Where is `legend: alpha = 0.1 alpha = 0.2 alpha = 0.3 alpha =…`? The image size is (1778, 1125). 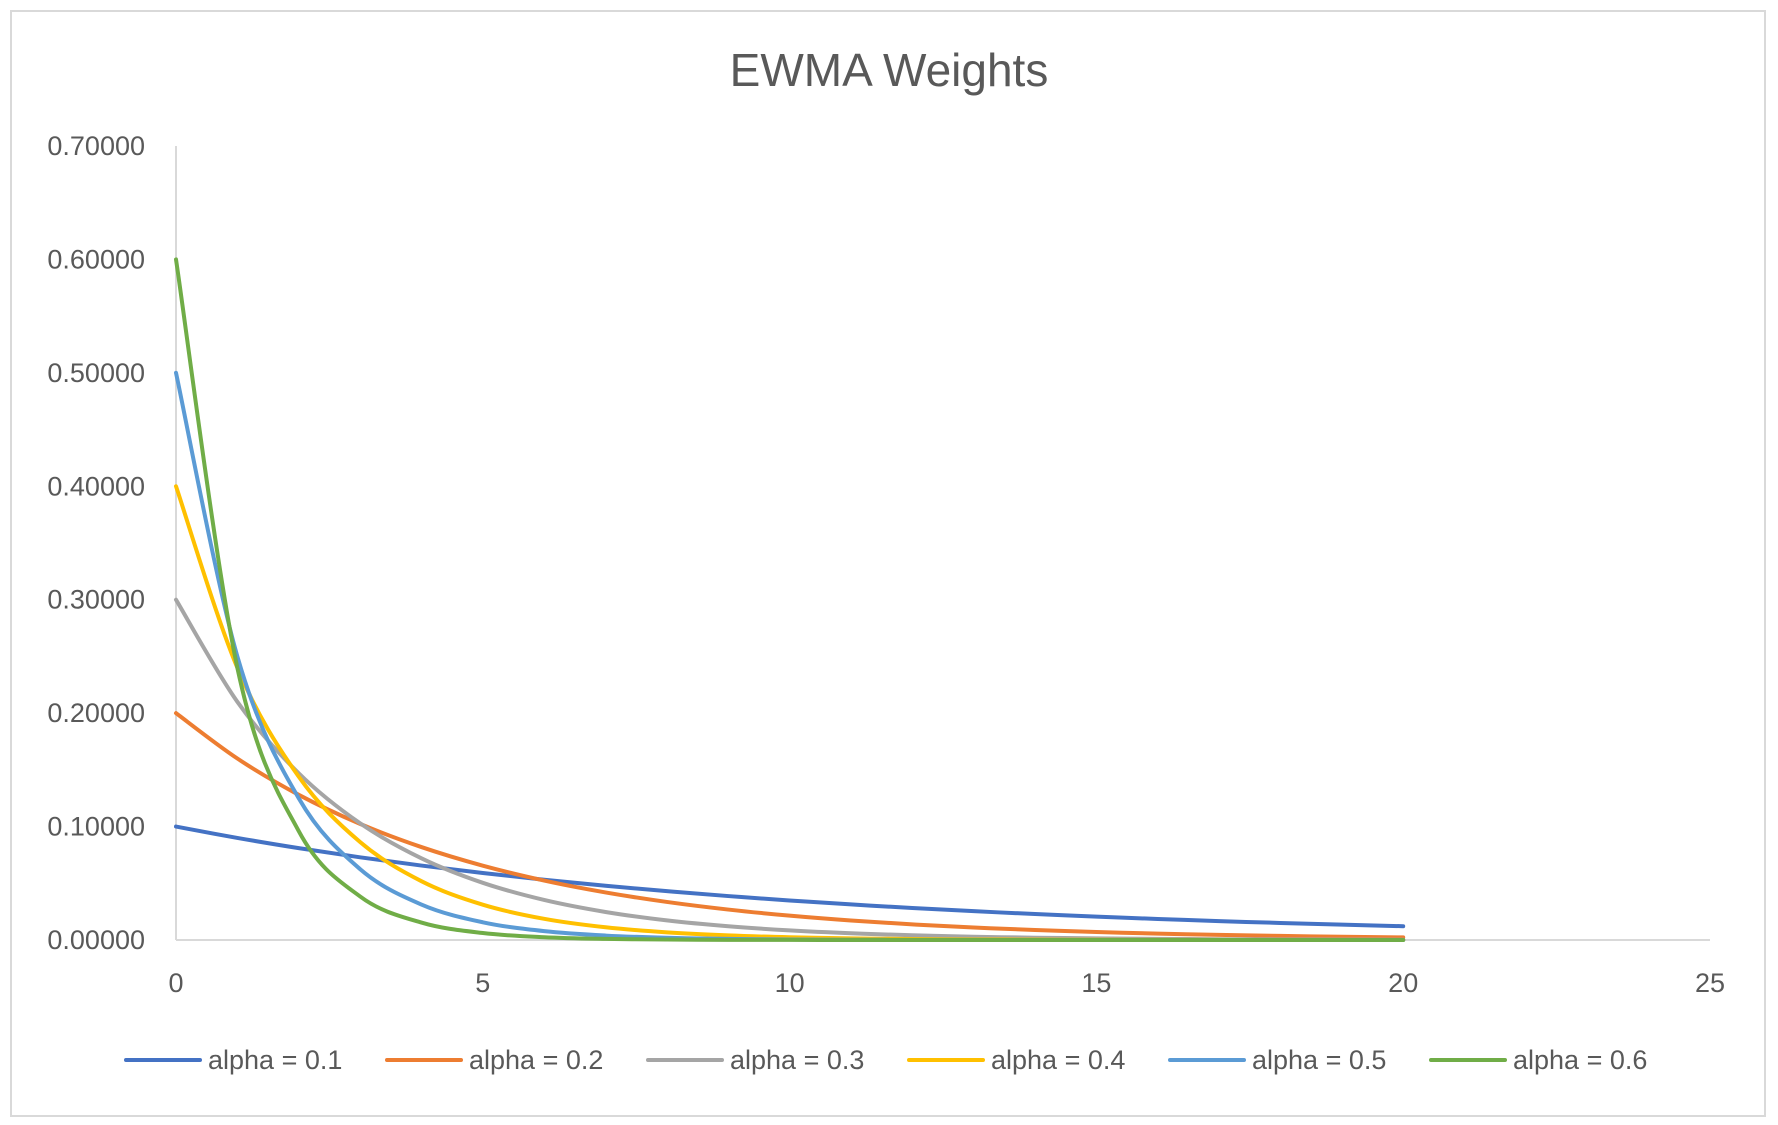 legend: alpha = 0.1 alpha = 0.2 alpha = 0.3 alpha =… is located at coordinates (885, 1060).